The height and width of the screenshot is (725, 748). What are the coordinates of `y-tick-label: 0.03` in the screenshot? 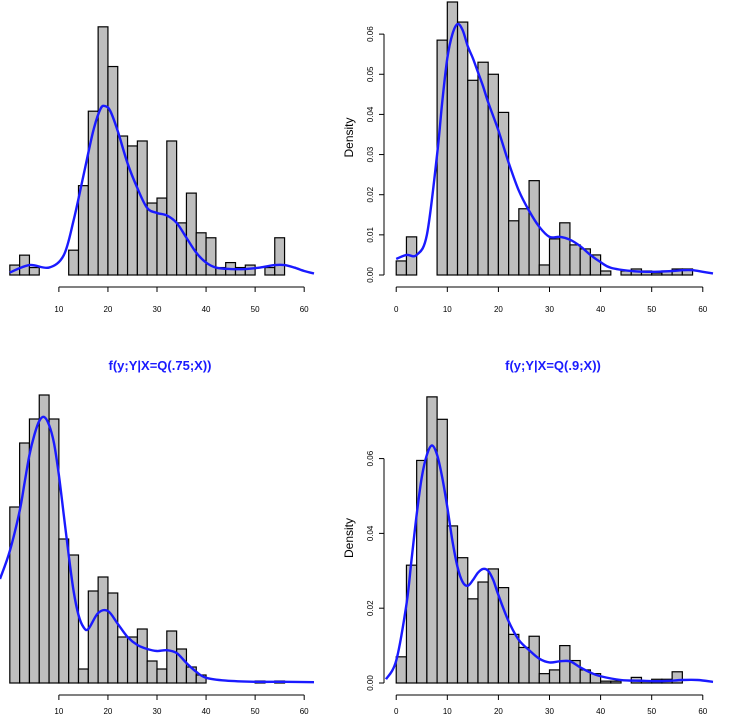 It's located at (370, 154).